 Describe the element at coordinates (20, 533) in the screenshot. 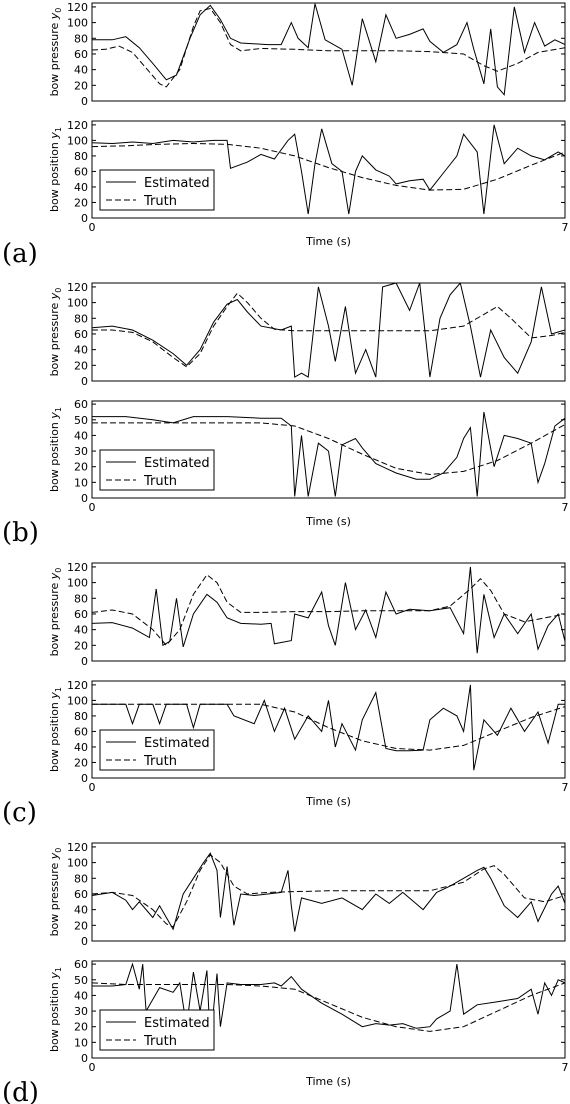

I see `panel-label: (b)` at that location.